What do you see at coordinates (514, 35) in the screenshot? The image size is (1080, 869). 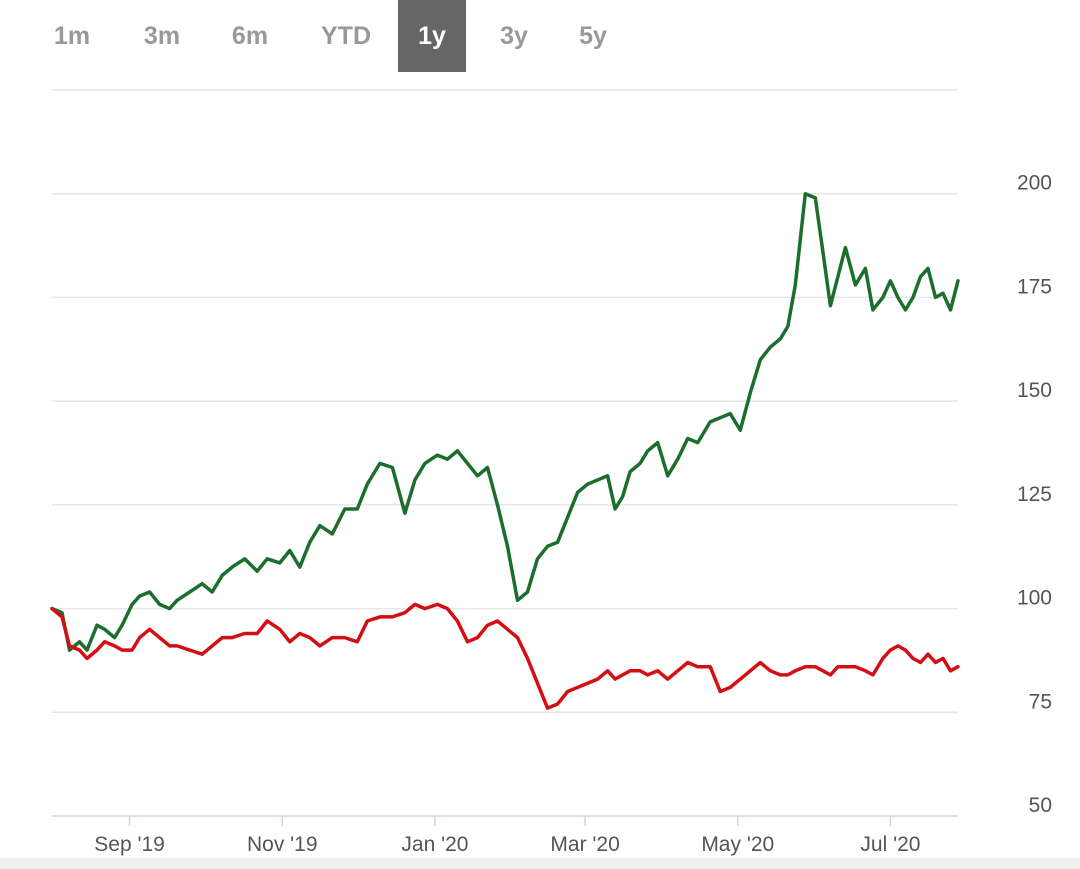 I see `range-button-3y: 3y` at bounding box center [514, 35].